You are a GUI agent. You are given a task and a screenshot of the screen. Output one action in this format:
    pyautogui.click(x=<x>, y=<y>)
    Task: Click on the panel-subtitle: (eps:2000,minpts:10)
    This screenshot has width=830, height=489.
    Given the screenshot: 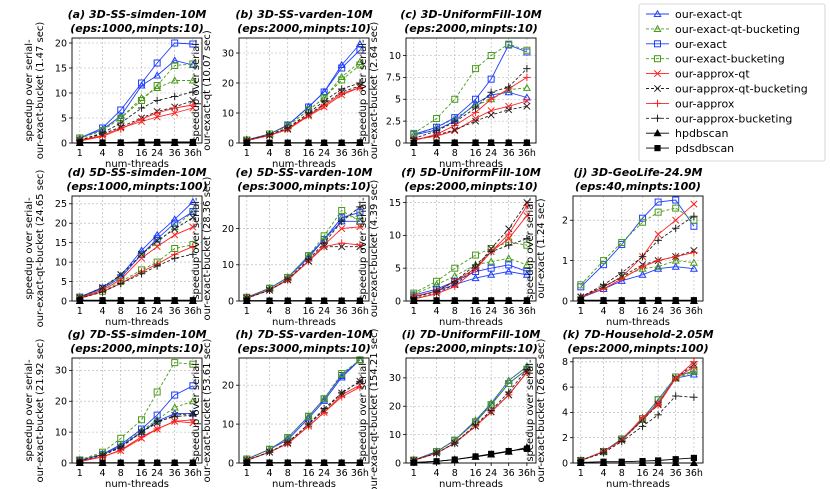 What is the action you would take?
    pyautogui.click(x=304, y=28)
    